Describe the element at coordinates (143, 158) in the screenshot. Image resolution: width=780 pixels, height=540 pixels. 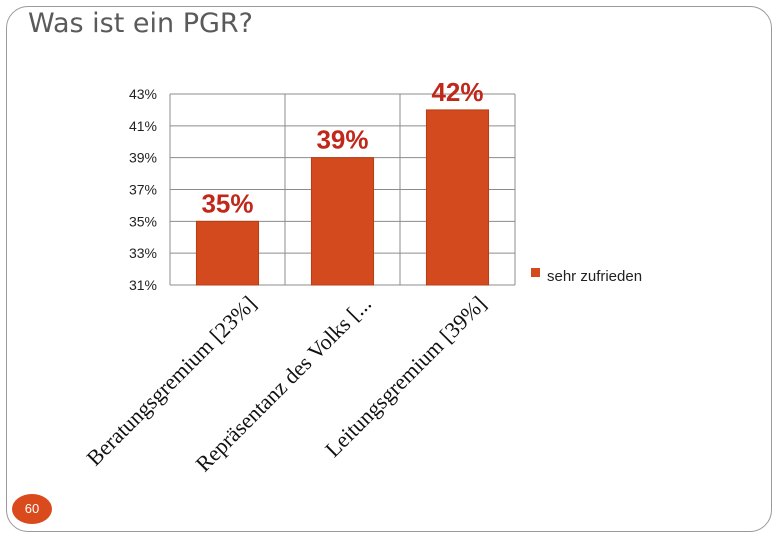
I see `y-tick-label: 39%` at that location.